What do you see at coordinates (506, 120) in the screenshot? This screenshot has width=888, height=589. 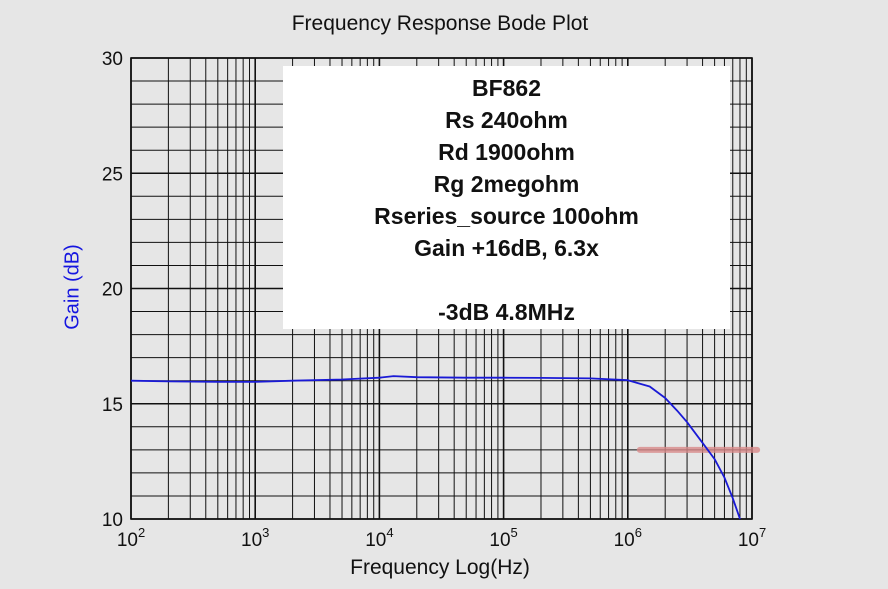 I see `annotation-line: Rs 240ohm` at bounding box center [506, 120].